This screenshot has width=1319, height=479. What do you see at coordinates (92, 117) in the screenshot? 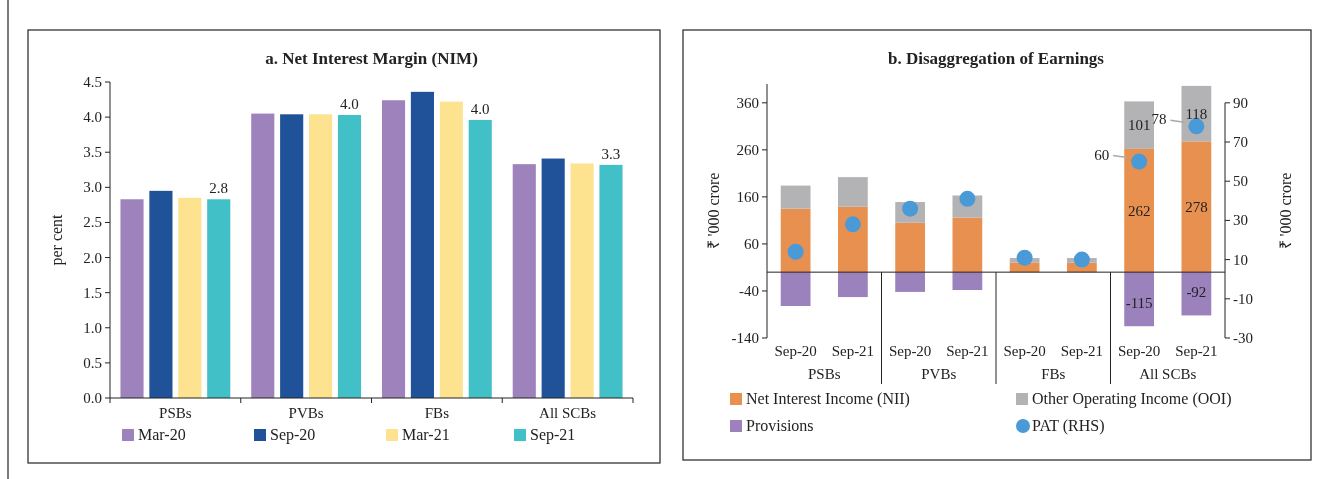
I see `y-tick-label: 4.0` at bounding box center [92, 117].